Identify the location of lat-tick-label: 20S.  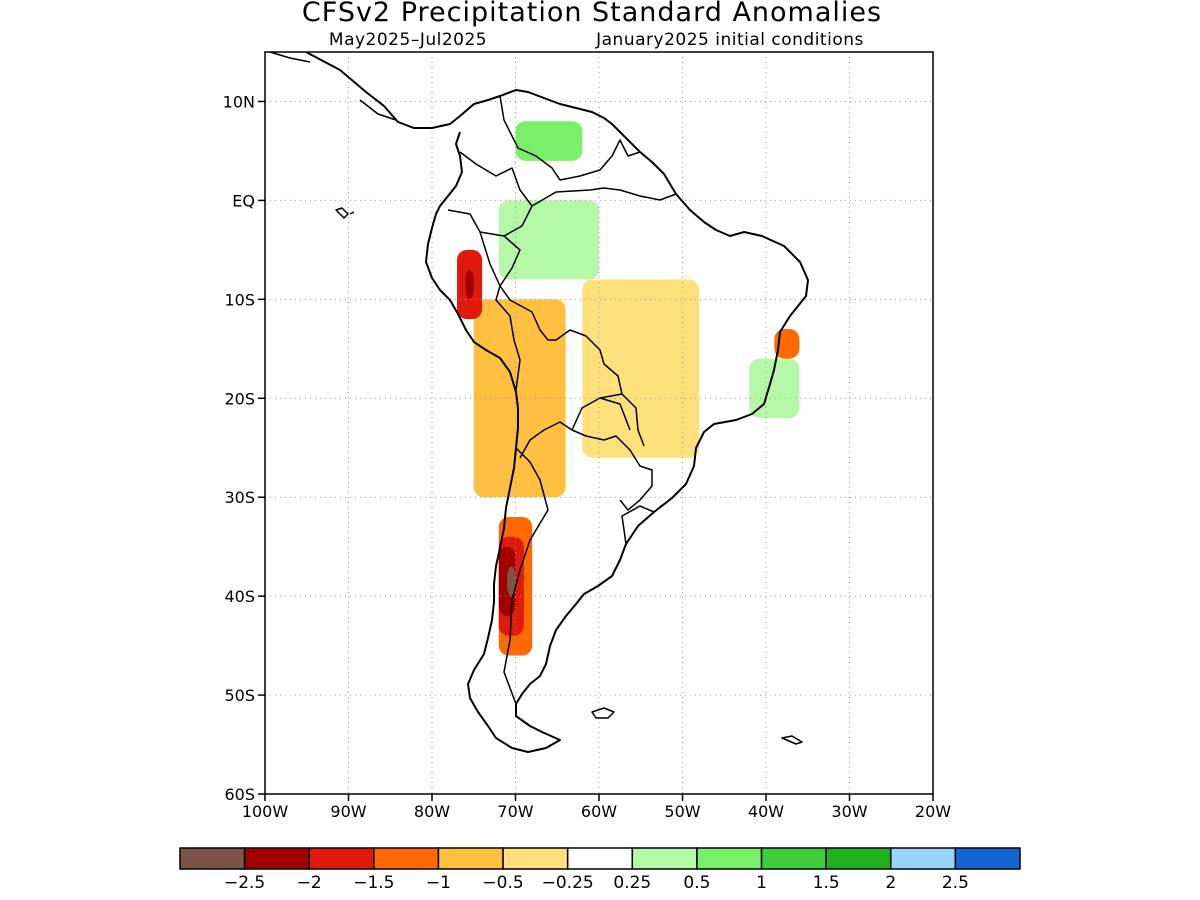
(239, 398).